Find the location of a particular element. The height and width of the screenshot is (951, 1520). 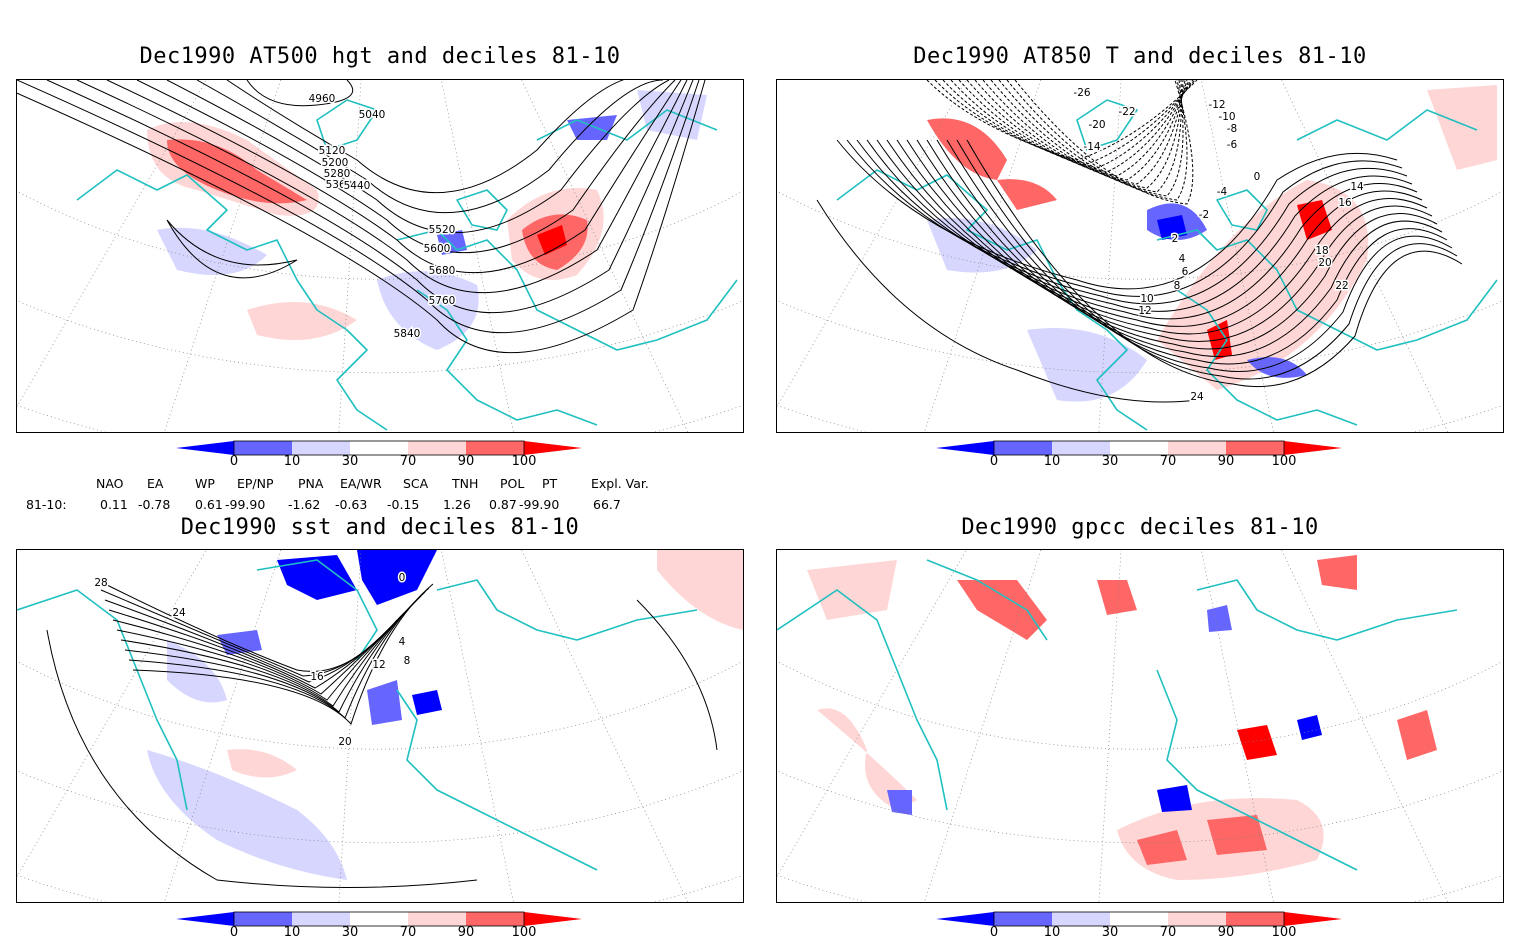

colorbar-svg is located at coordinates (1139, 919).